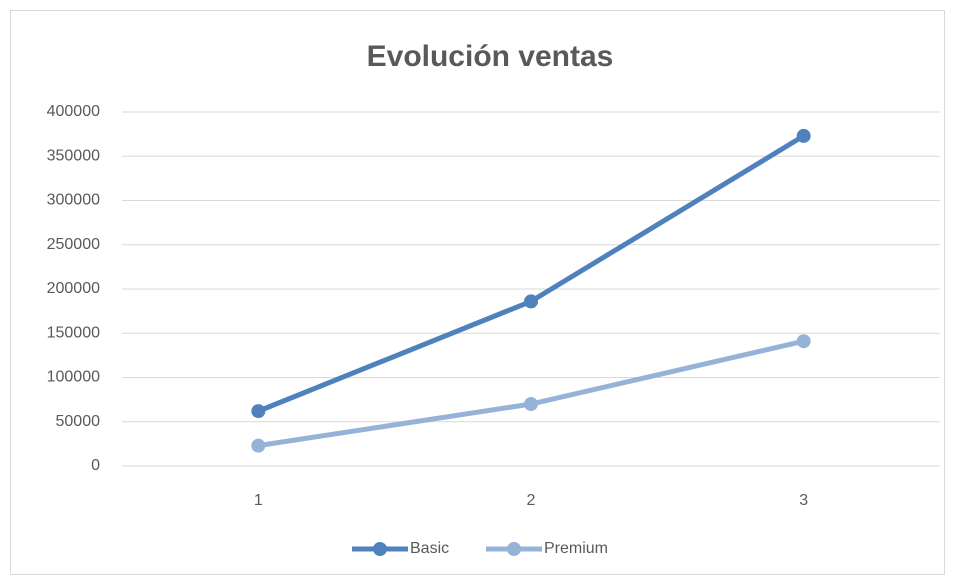 The width and height of the screenshot is (955, 585). What do you see at coordinates (73, 155) in the screenshot?
I see `y-tick-label: 350000` at bounding box center [73, 155].